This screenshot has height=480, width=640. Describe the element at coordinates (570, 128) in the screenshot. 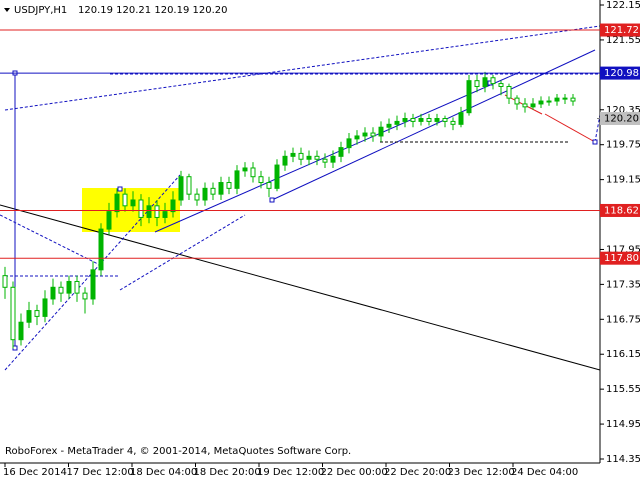

I see `forecast-line` at that location.